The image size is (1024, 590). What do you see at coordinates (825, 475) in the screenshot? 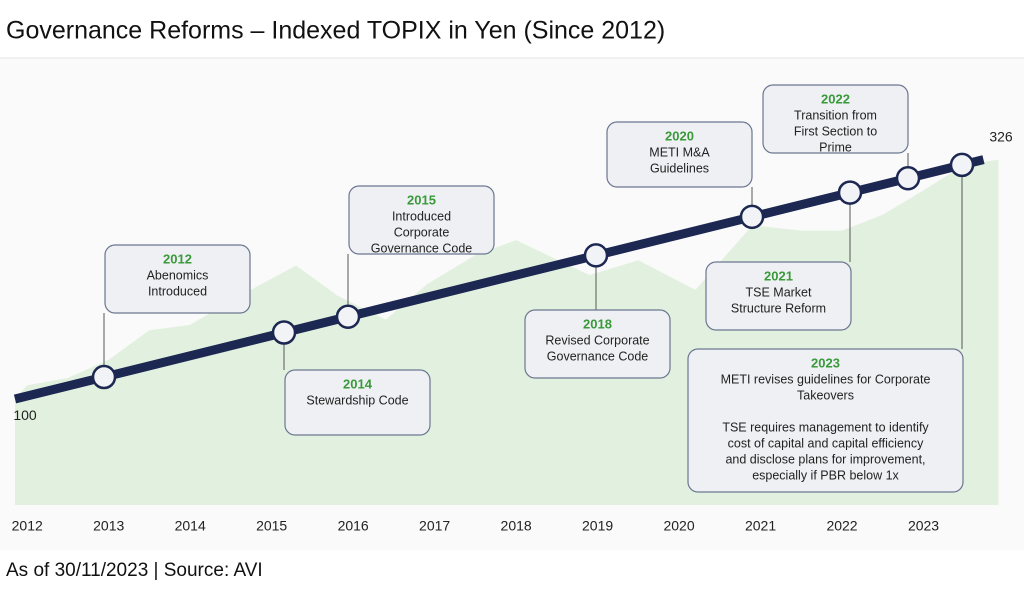
I see `milestone-text: especially if PBR below 1x` at bounding box center [825, 475].